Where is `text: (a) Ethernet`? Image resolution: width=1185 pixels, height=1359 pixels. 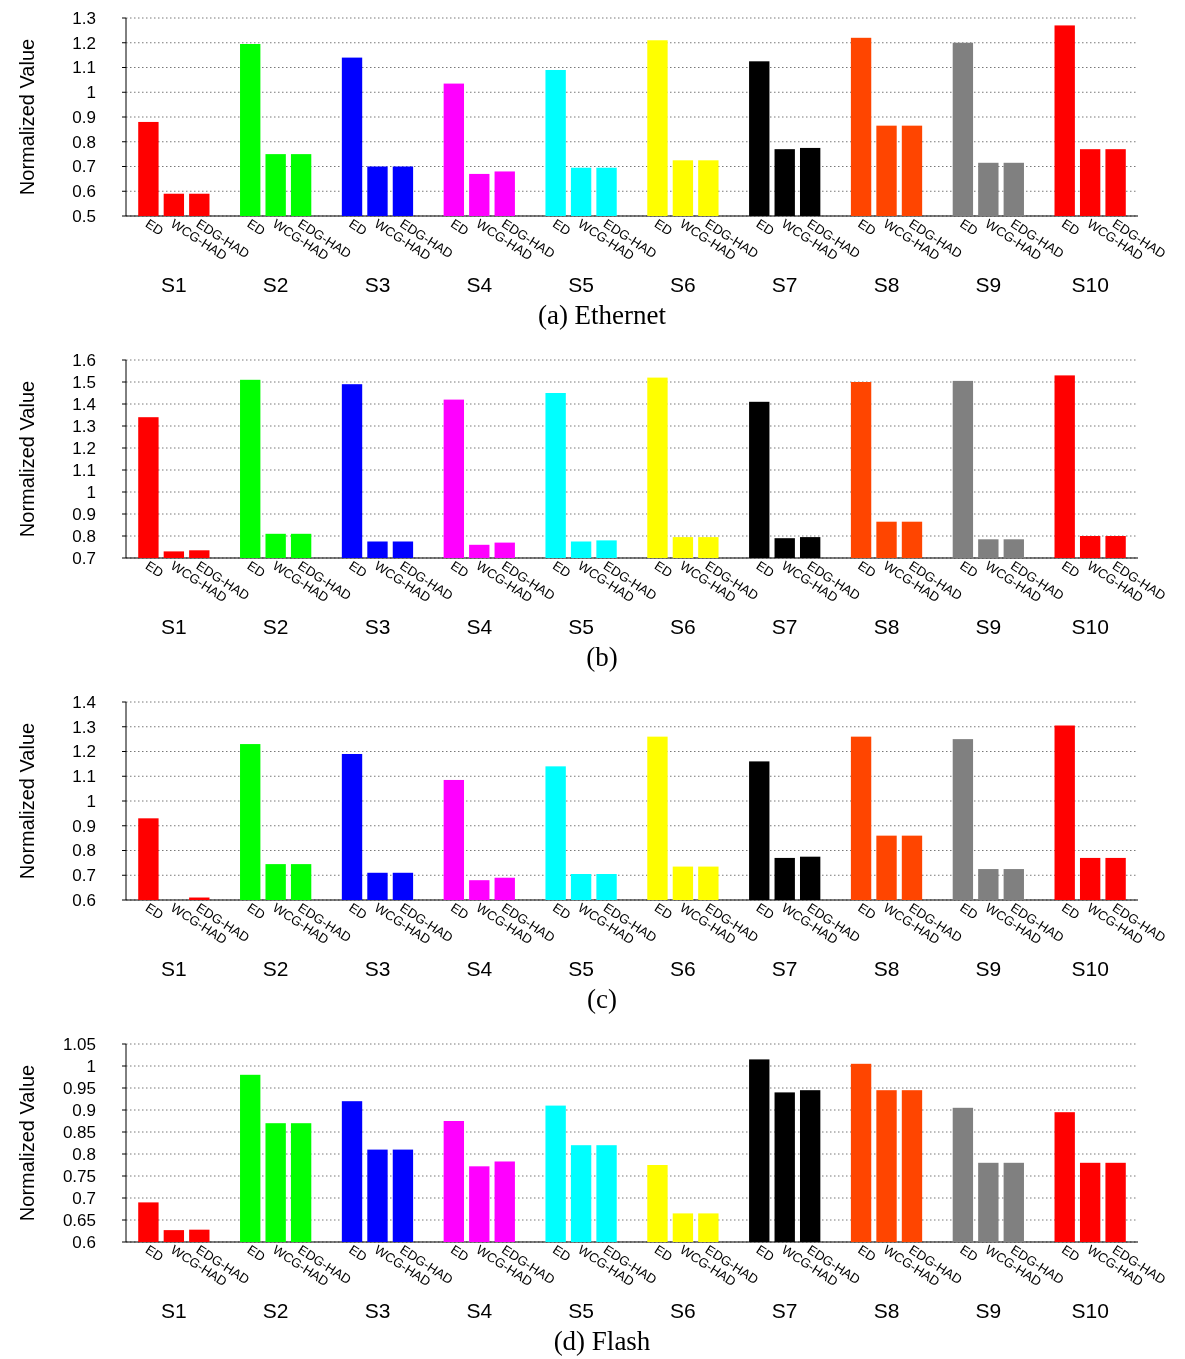
text: (a) Ethernet is located at coordinates (602, 315).